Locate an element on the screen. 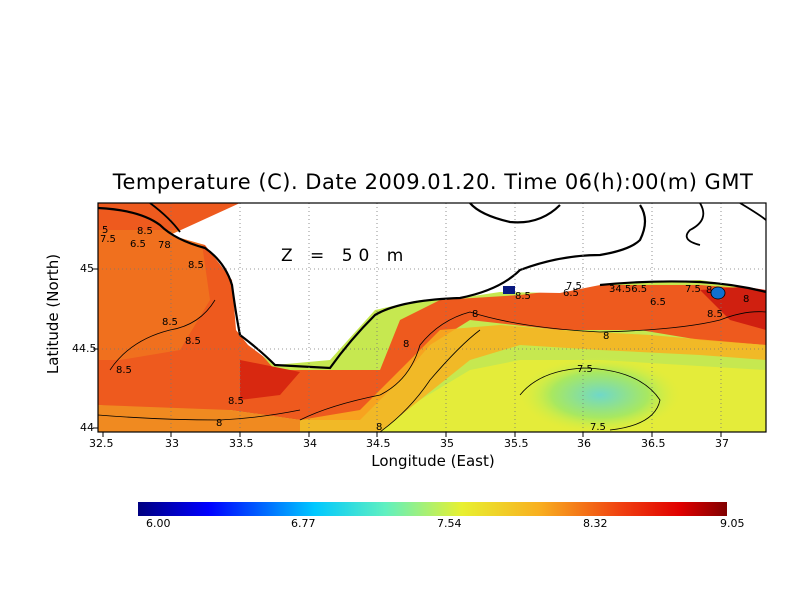 The image size is (800, 600). x-axis-label: Longitude (East) is located at coordinates (433, 461).